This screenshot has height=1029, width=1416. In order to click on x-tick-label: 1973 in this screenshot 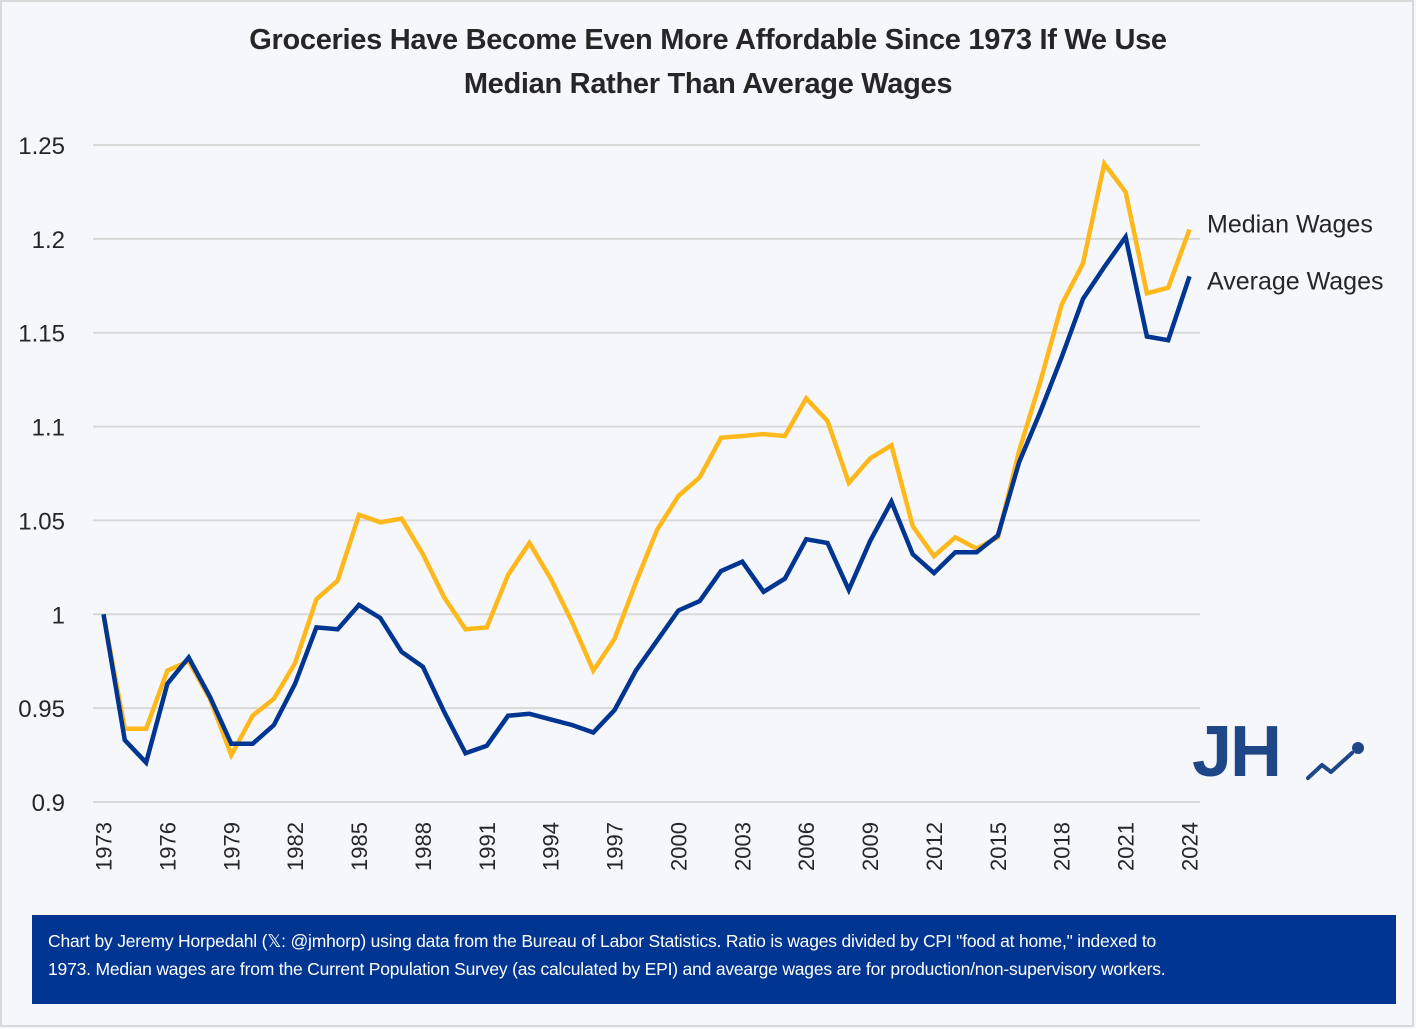, I will do `click(104, 846)`.